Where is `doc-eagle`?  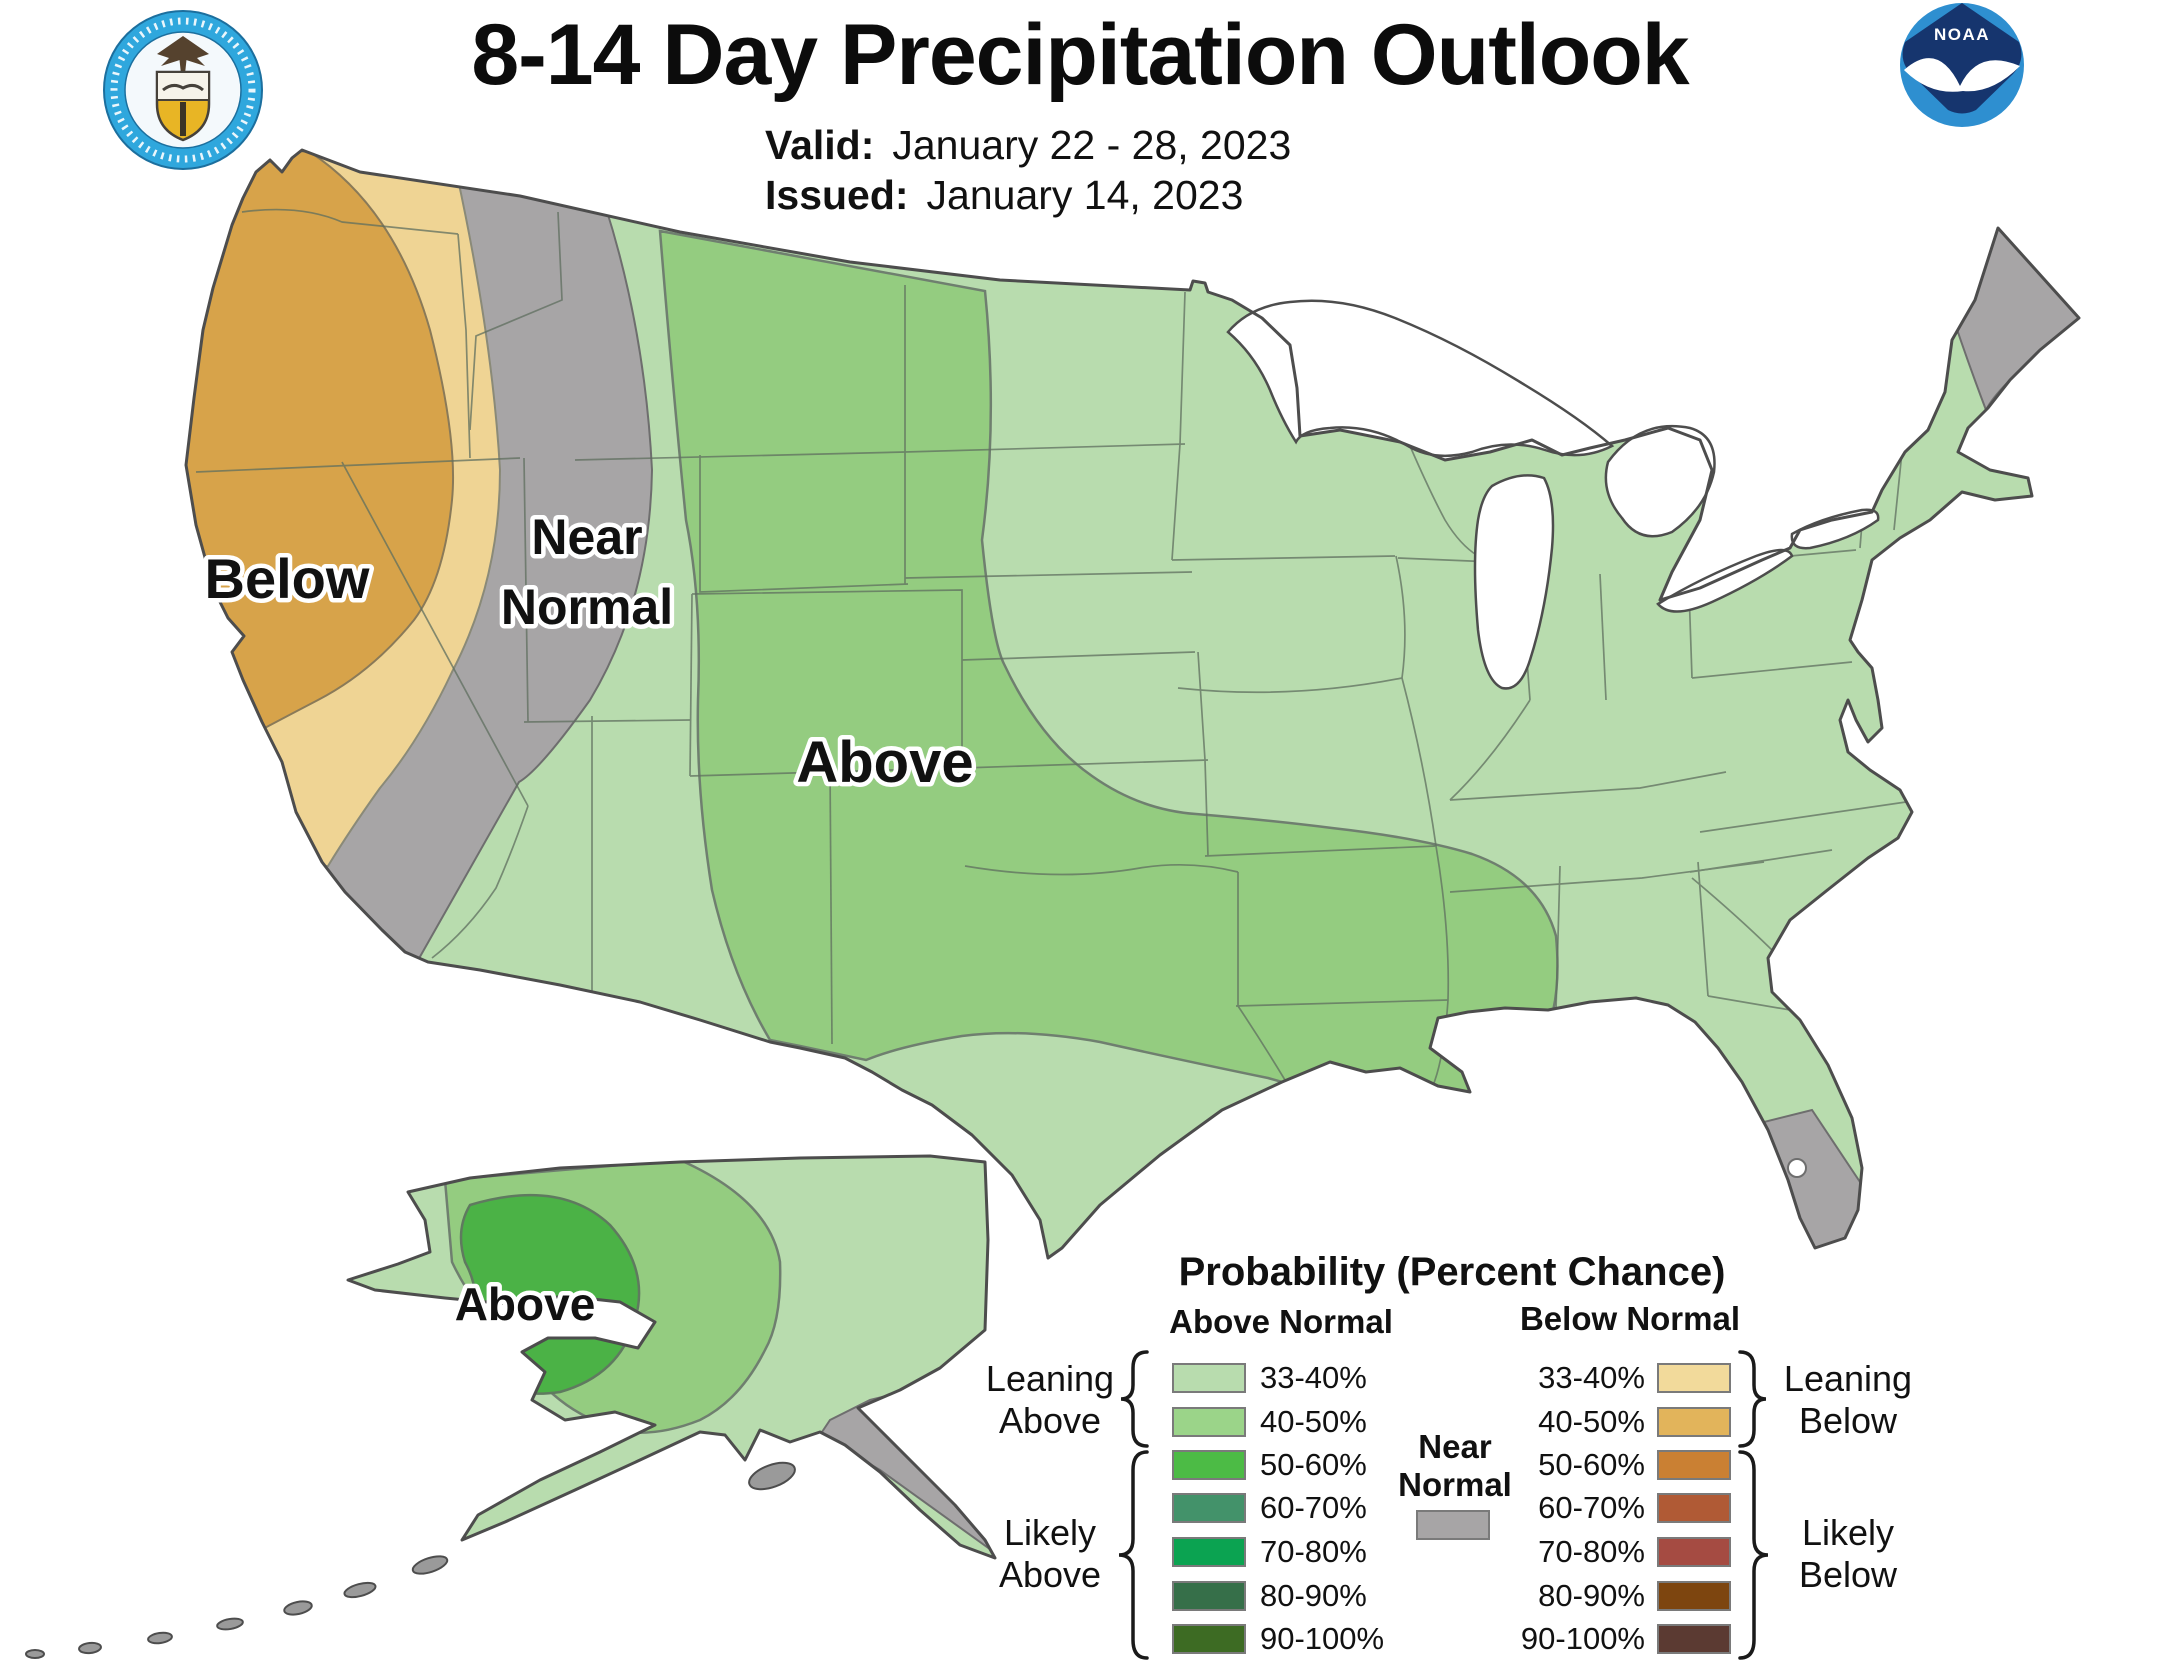
doc-eagle is located at coordinates (183, 55).